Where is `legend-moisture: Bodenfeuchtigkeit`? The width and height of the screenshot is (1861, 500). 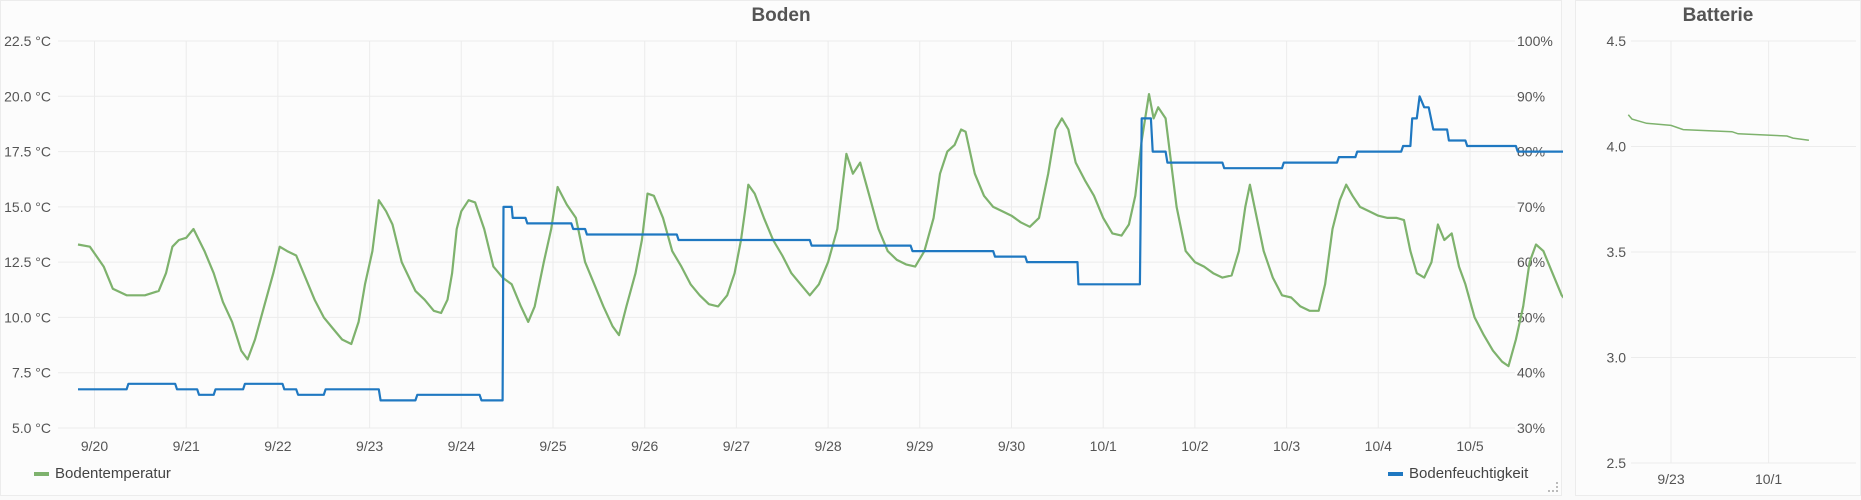 legend-moisture: Bodenfeuchtigkeit is located at coordinates (1458, 473).